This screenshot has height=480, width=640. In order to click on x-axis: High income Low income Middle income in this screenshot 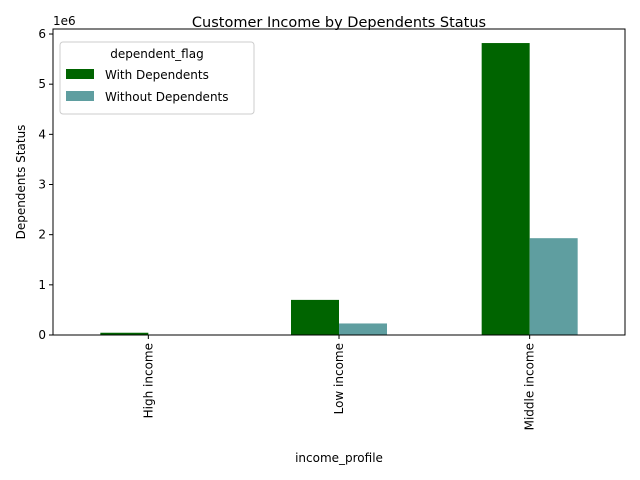, I will do `click(339, 382)`.